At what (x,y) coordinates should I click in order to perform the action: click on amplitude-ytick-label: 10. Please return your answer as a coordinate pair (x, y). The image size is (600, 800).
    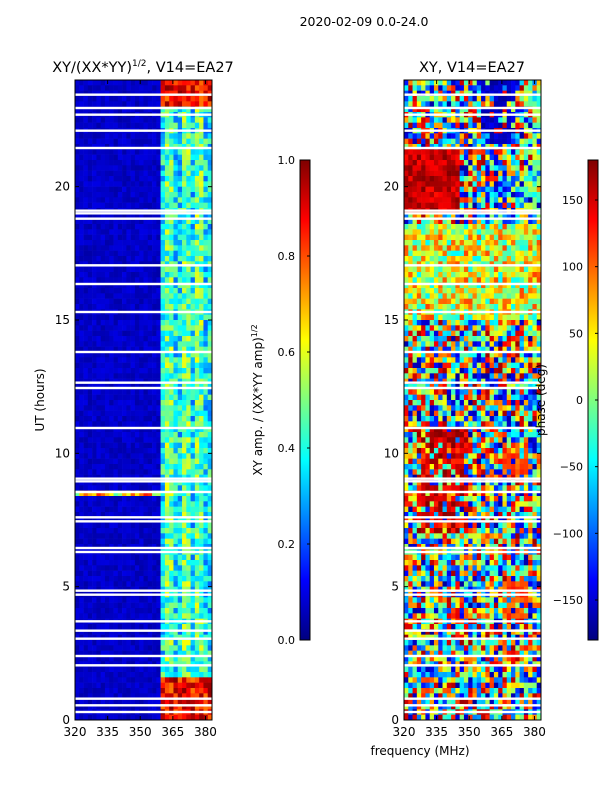
    Looking at the image, I should click on (62, 453).